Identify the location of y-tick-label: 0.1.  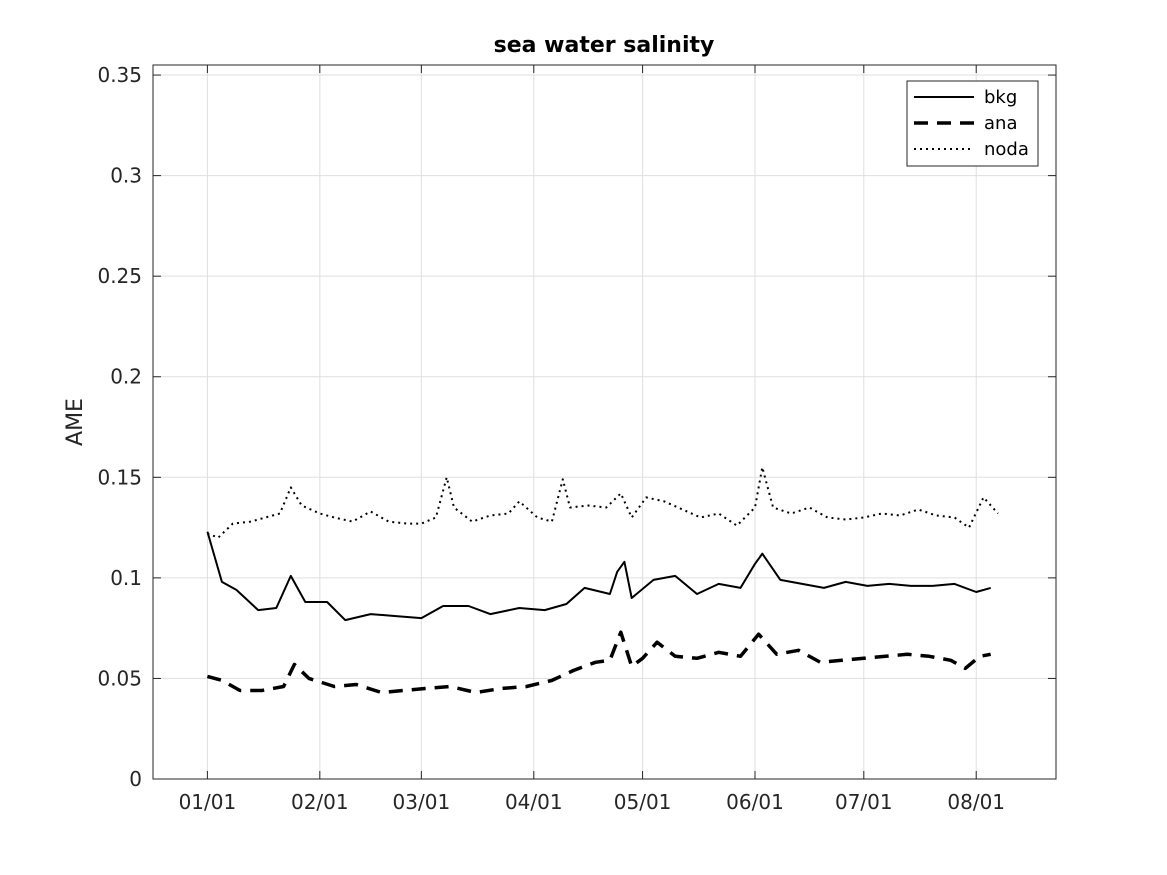
(126, 578).